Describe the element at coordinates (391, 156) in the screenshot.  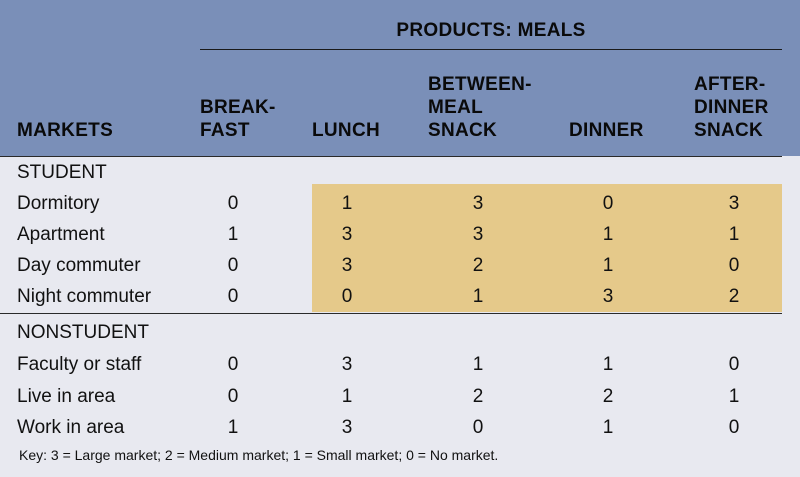
I see `header-bottom-rule` at that location.